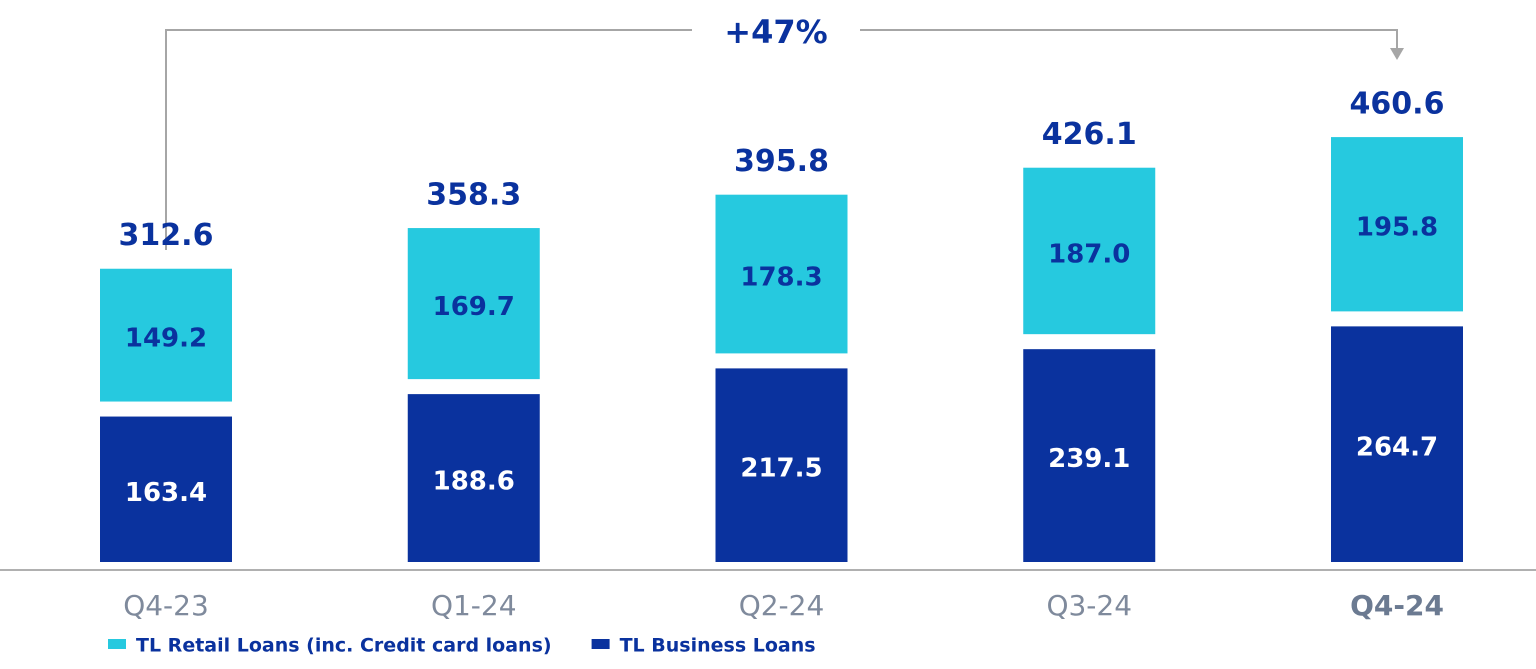 This screenshot has height=669, width=1536. Describe the element at coordinates (781, 469) in the screenshot. I see `value-label: 217.5` at that location.